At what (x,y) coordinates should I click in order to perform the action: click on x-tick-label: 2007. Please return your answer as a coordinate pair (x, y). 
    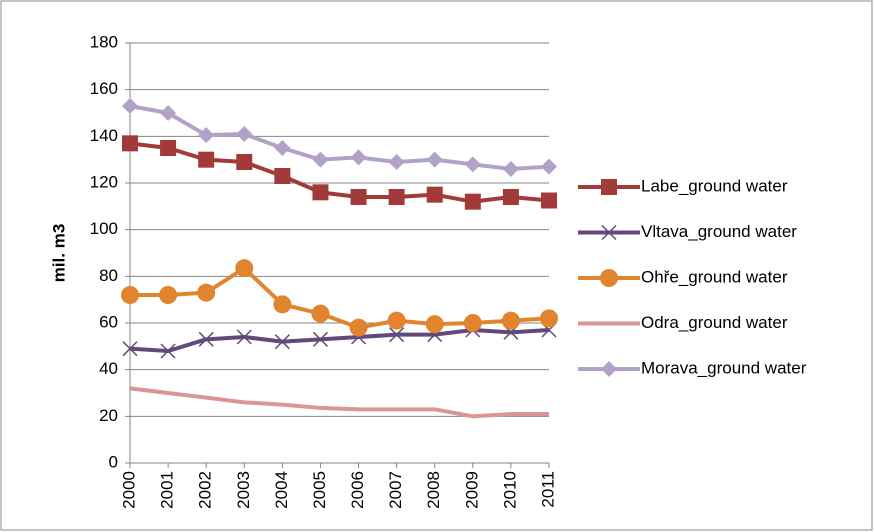
    Looking at the image, I should click on (395, 490).